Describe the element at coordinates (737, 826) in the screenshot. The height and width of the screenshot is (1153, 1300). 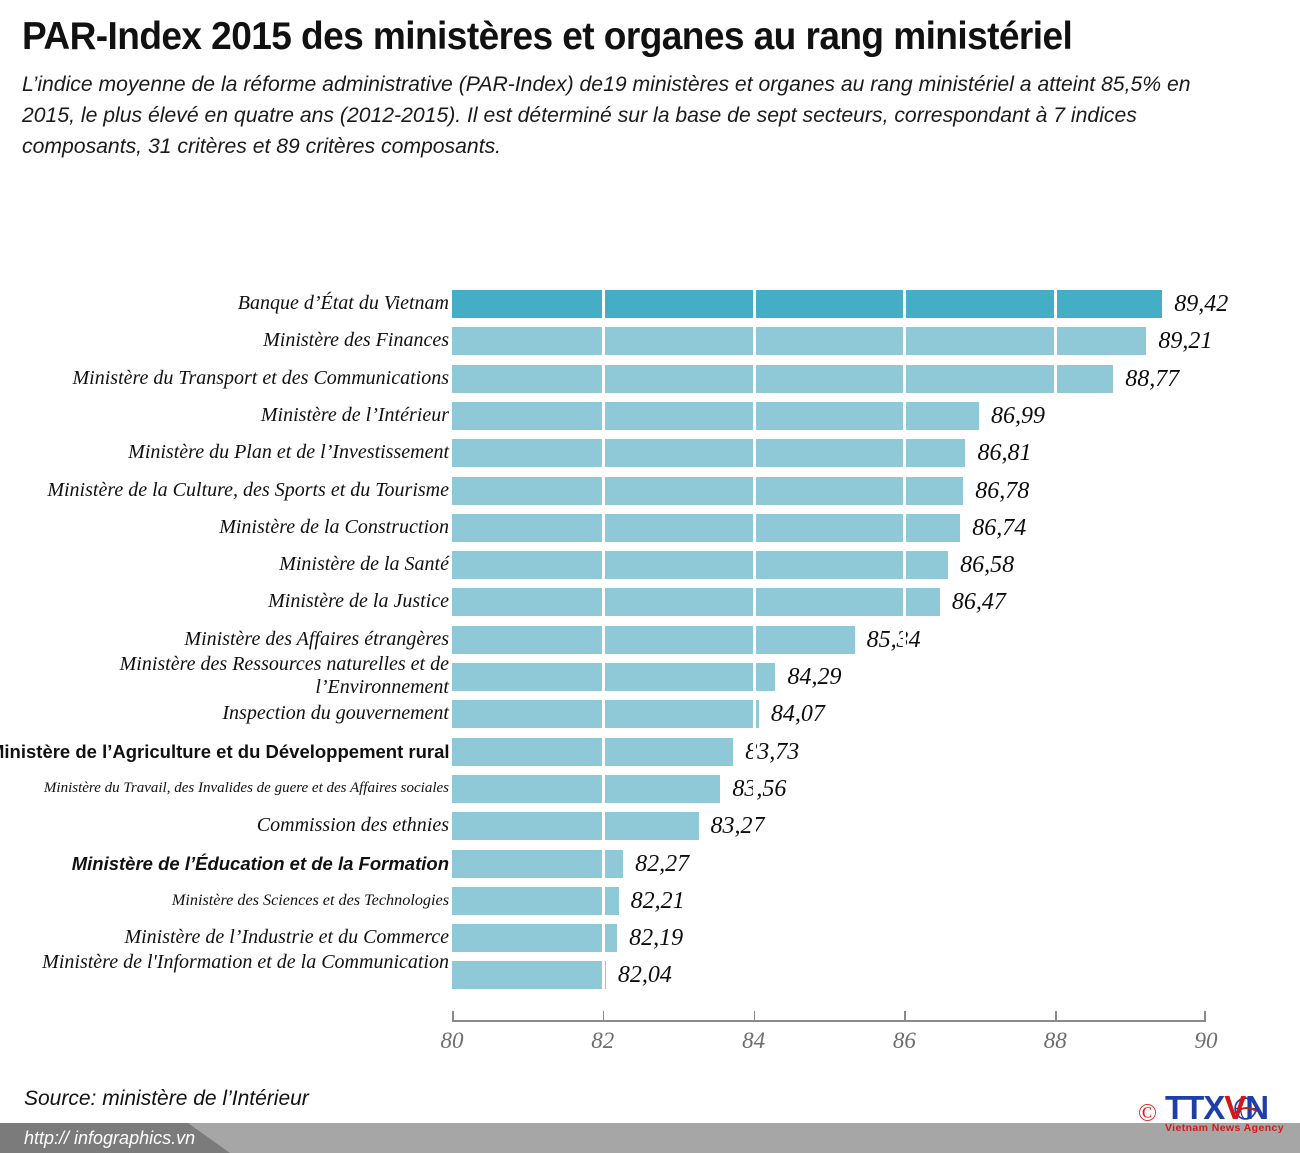
I see `bar-value-label: 83,27` at that location.